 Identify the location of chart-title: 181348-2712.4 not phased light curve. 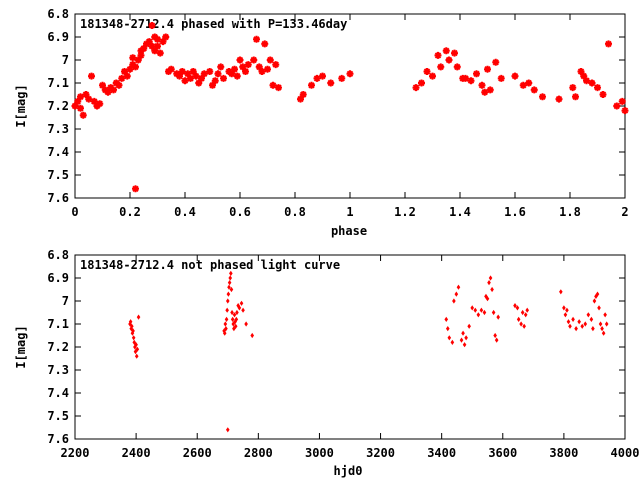
(210, 265).